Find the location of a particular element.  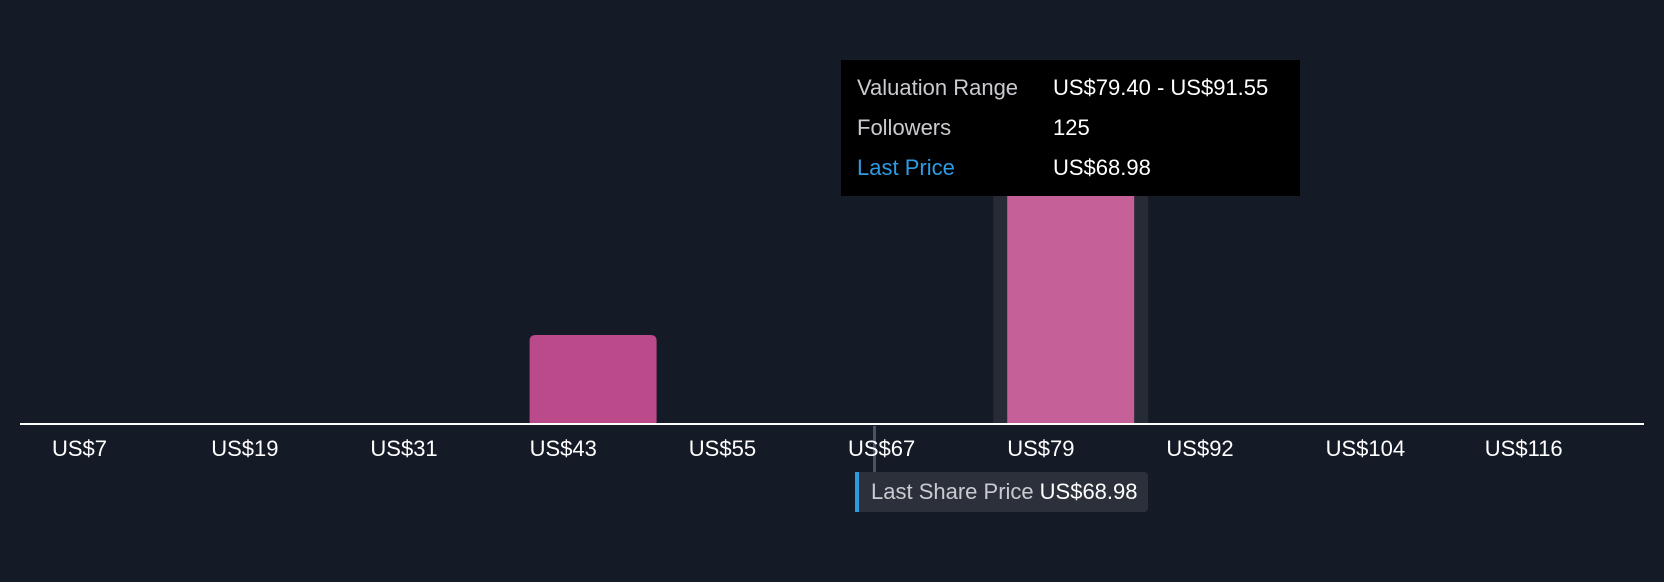

x-tick-label: US$79 is located at coordinates (1040, 448).